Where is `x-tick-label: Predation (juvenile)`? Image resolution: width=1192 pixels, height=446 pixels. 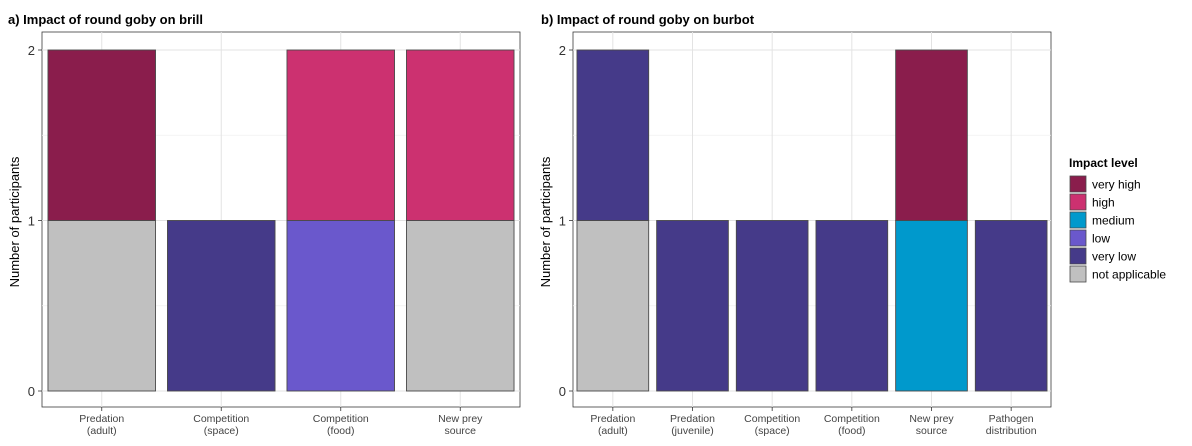
x-tick-label: Predation (juvenile) is located at coordinates (692, 425).